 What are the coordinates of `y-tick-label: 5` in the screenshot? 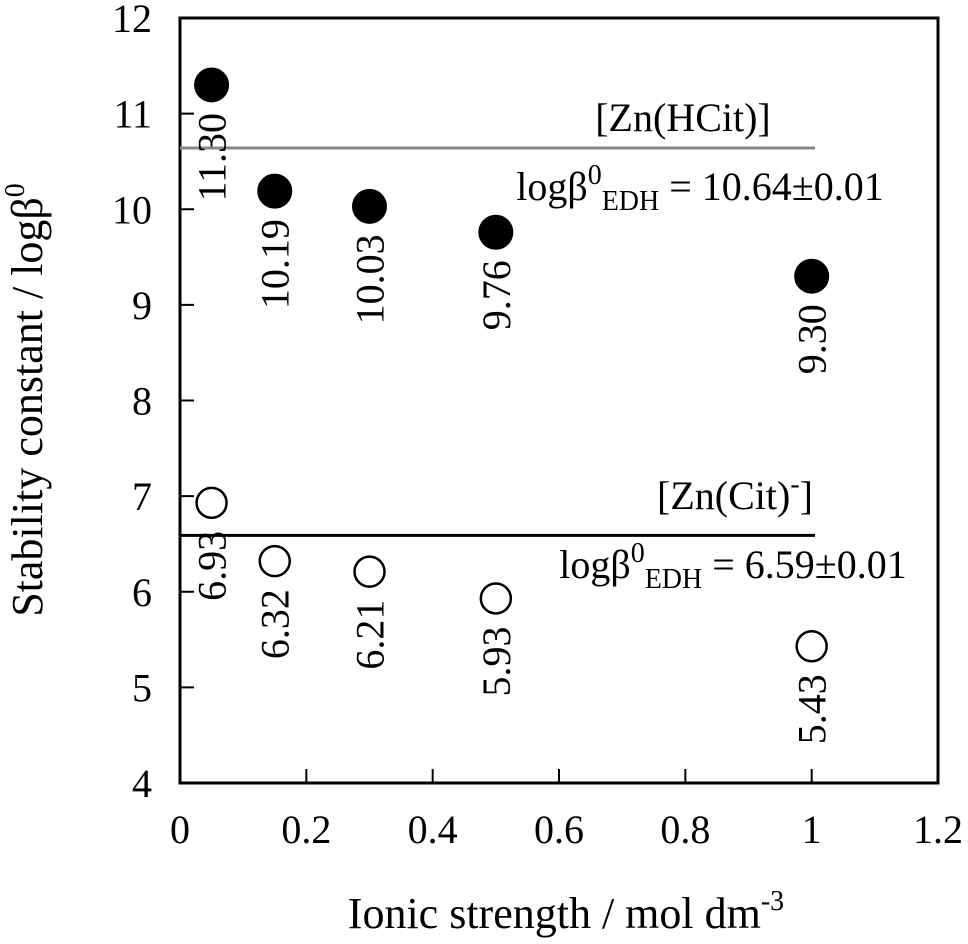 It's located at (142, 687).